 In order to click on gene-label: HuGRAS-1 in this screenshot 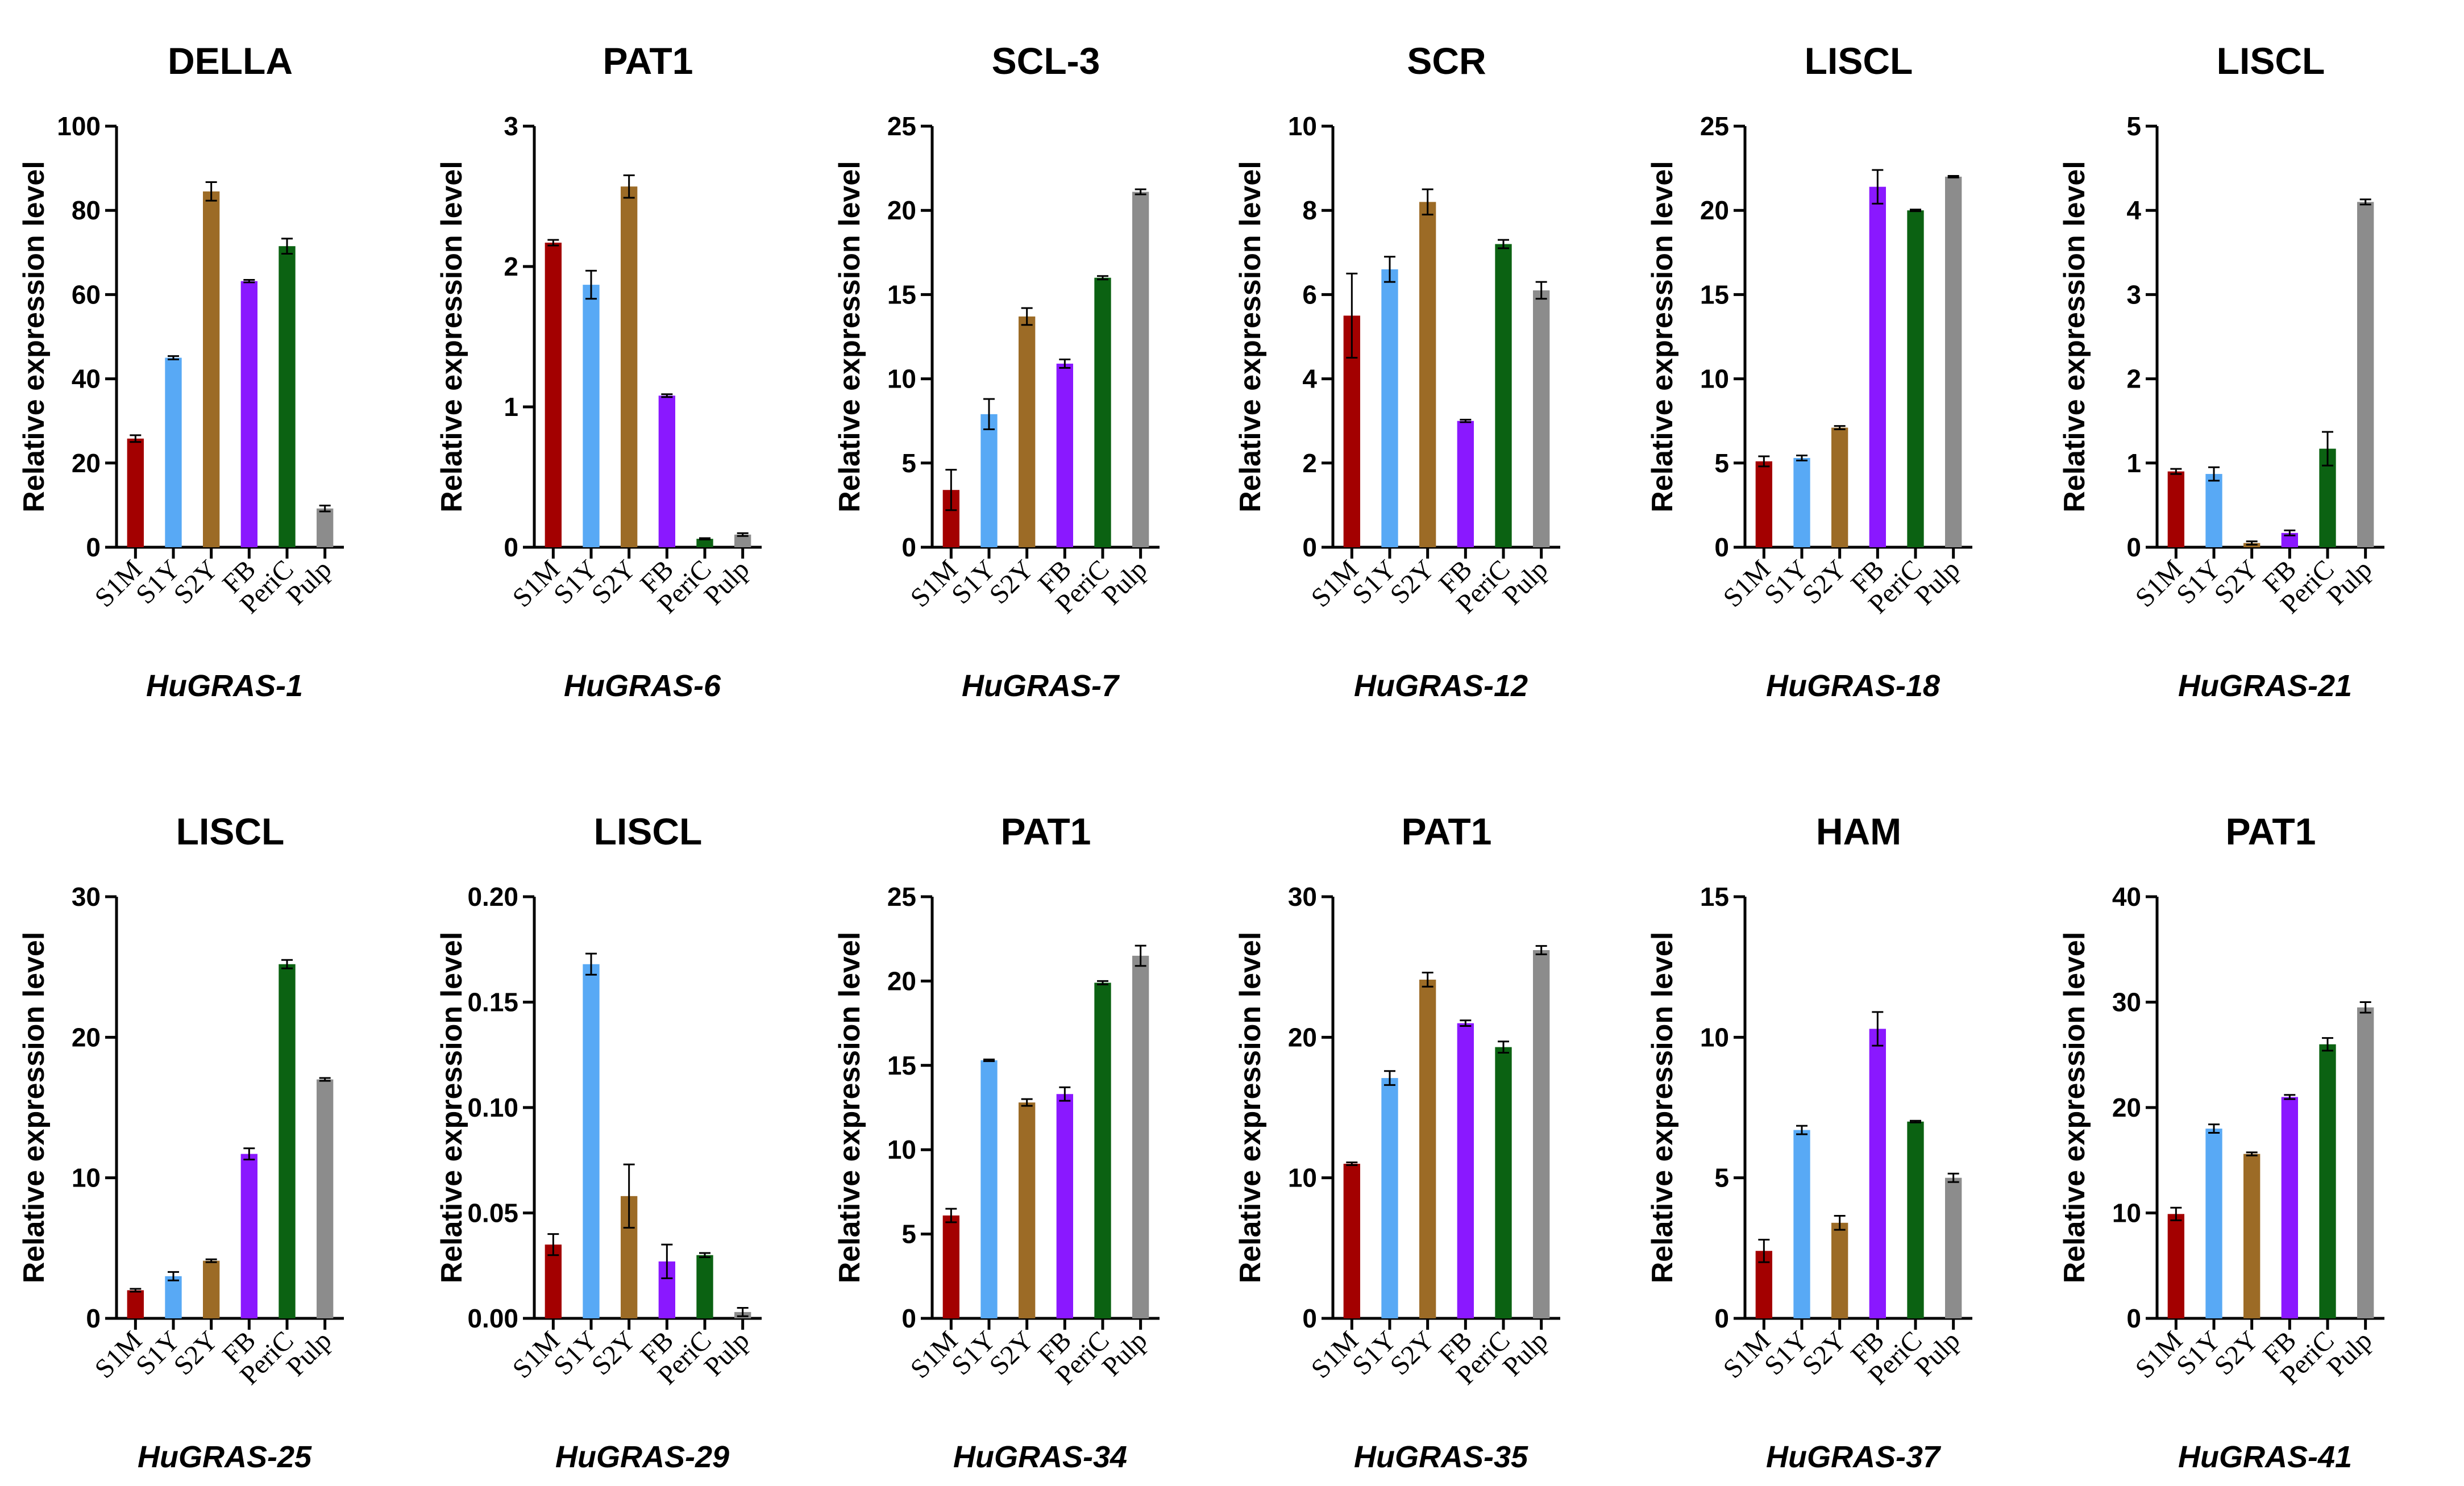, I will do `click(224, 686)`.